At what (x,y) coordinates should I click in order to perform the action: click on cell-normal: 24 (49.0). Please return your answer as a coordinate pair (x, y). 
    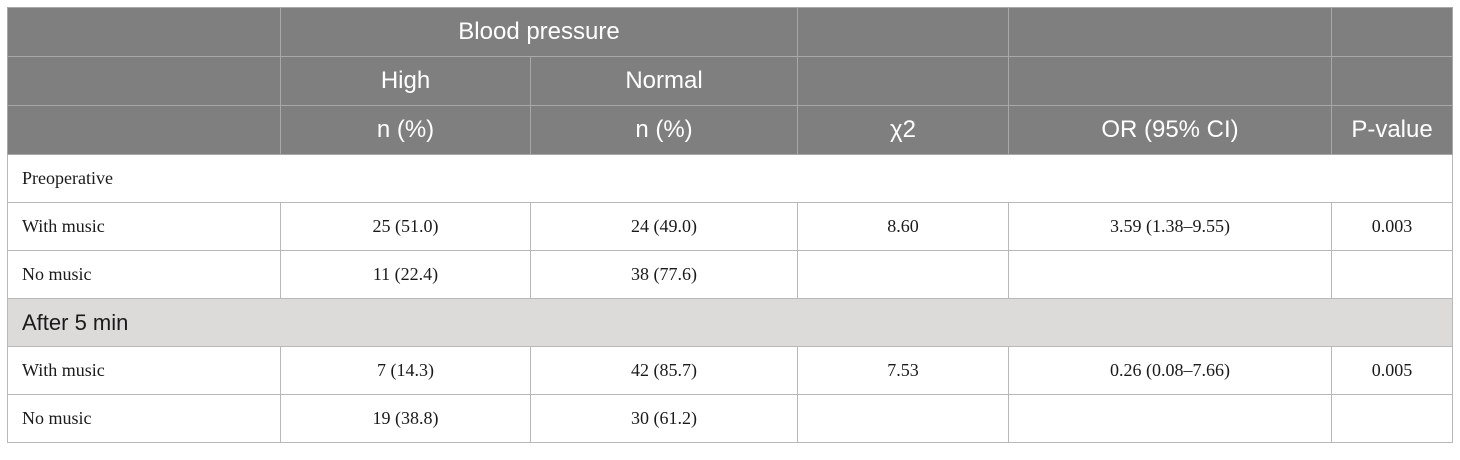
    Looking at the image, I should click on (664, 226).